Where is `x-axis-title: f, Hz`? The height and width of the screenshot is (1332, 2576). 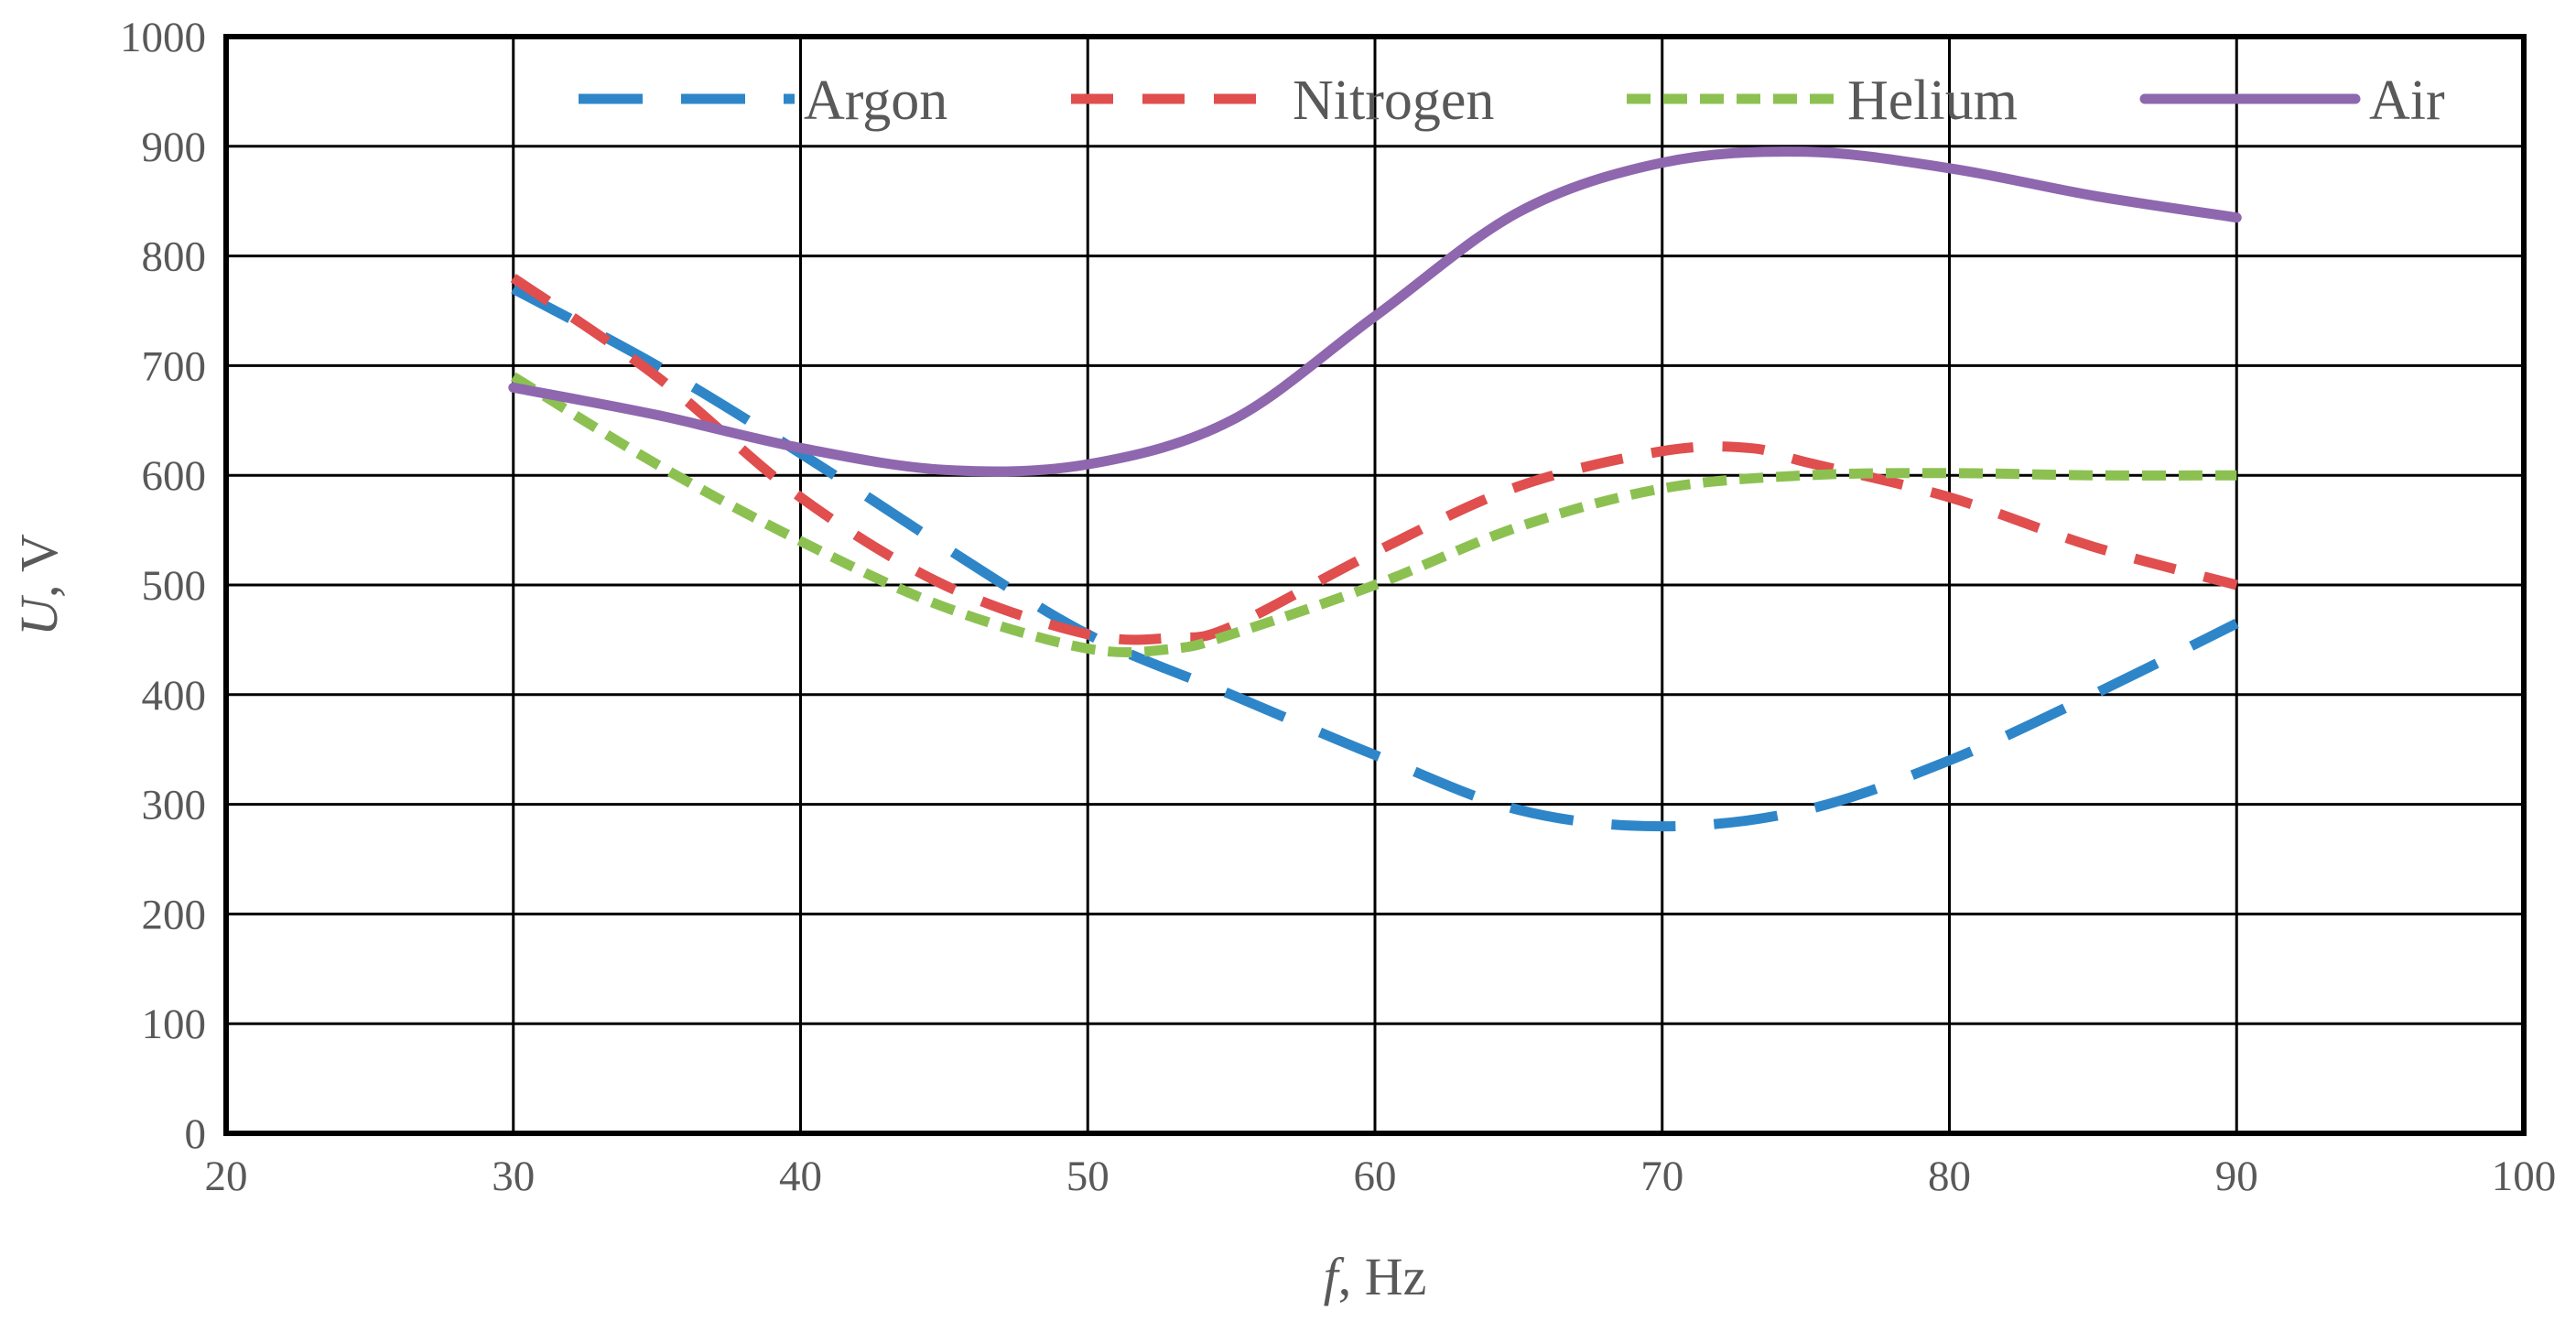
x-axis-title: f, Hz is located at coordinates (1376, 1276).